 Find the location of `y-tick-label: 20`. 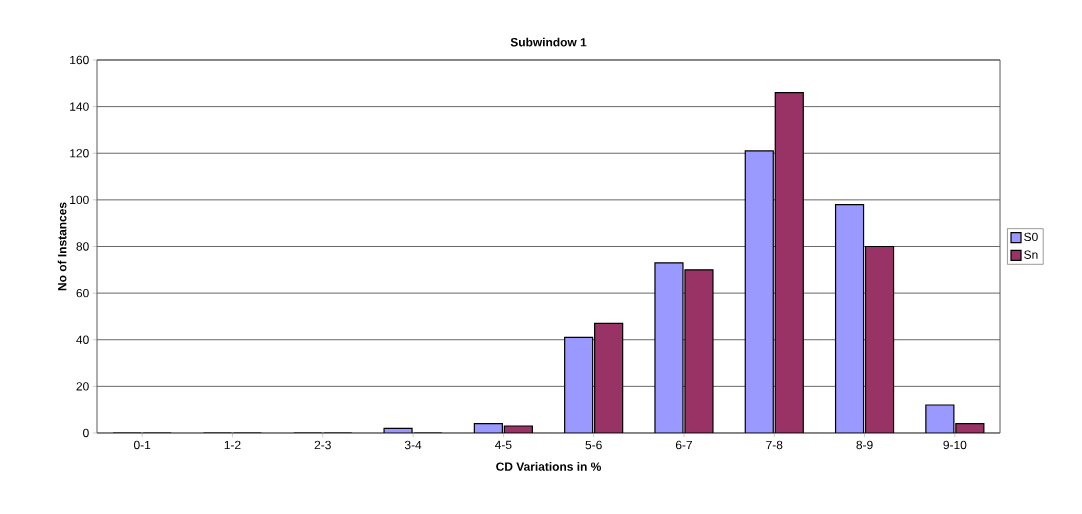

y-tick-label: 20 is located at coordinates (82, 386).